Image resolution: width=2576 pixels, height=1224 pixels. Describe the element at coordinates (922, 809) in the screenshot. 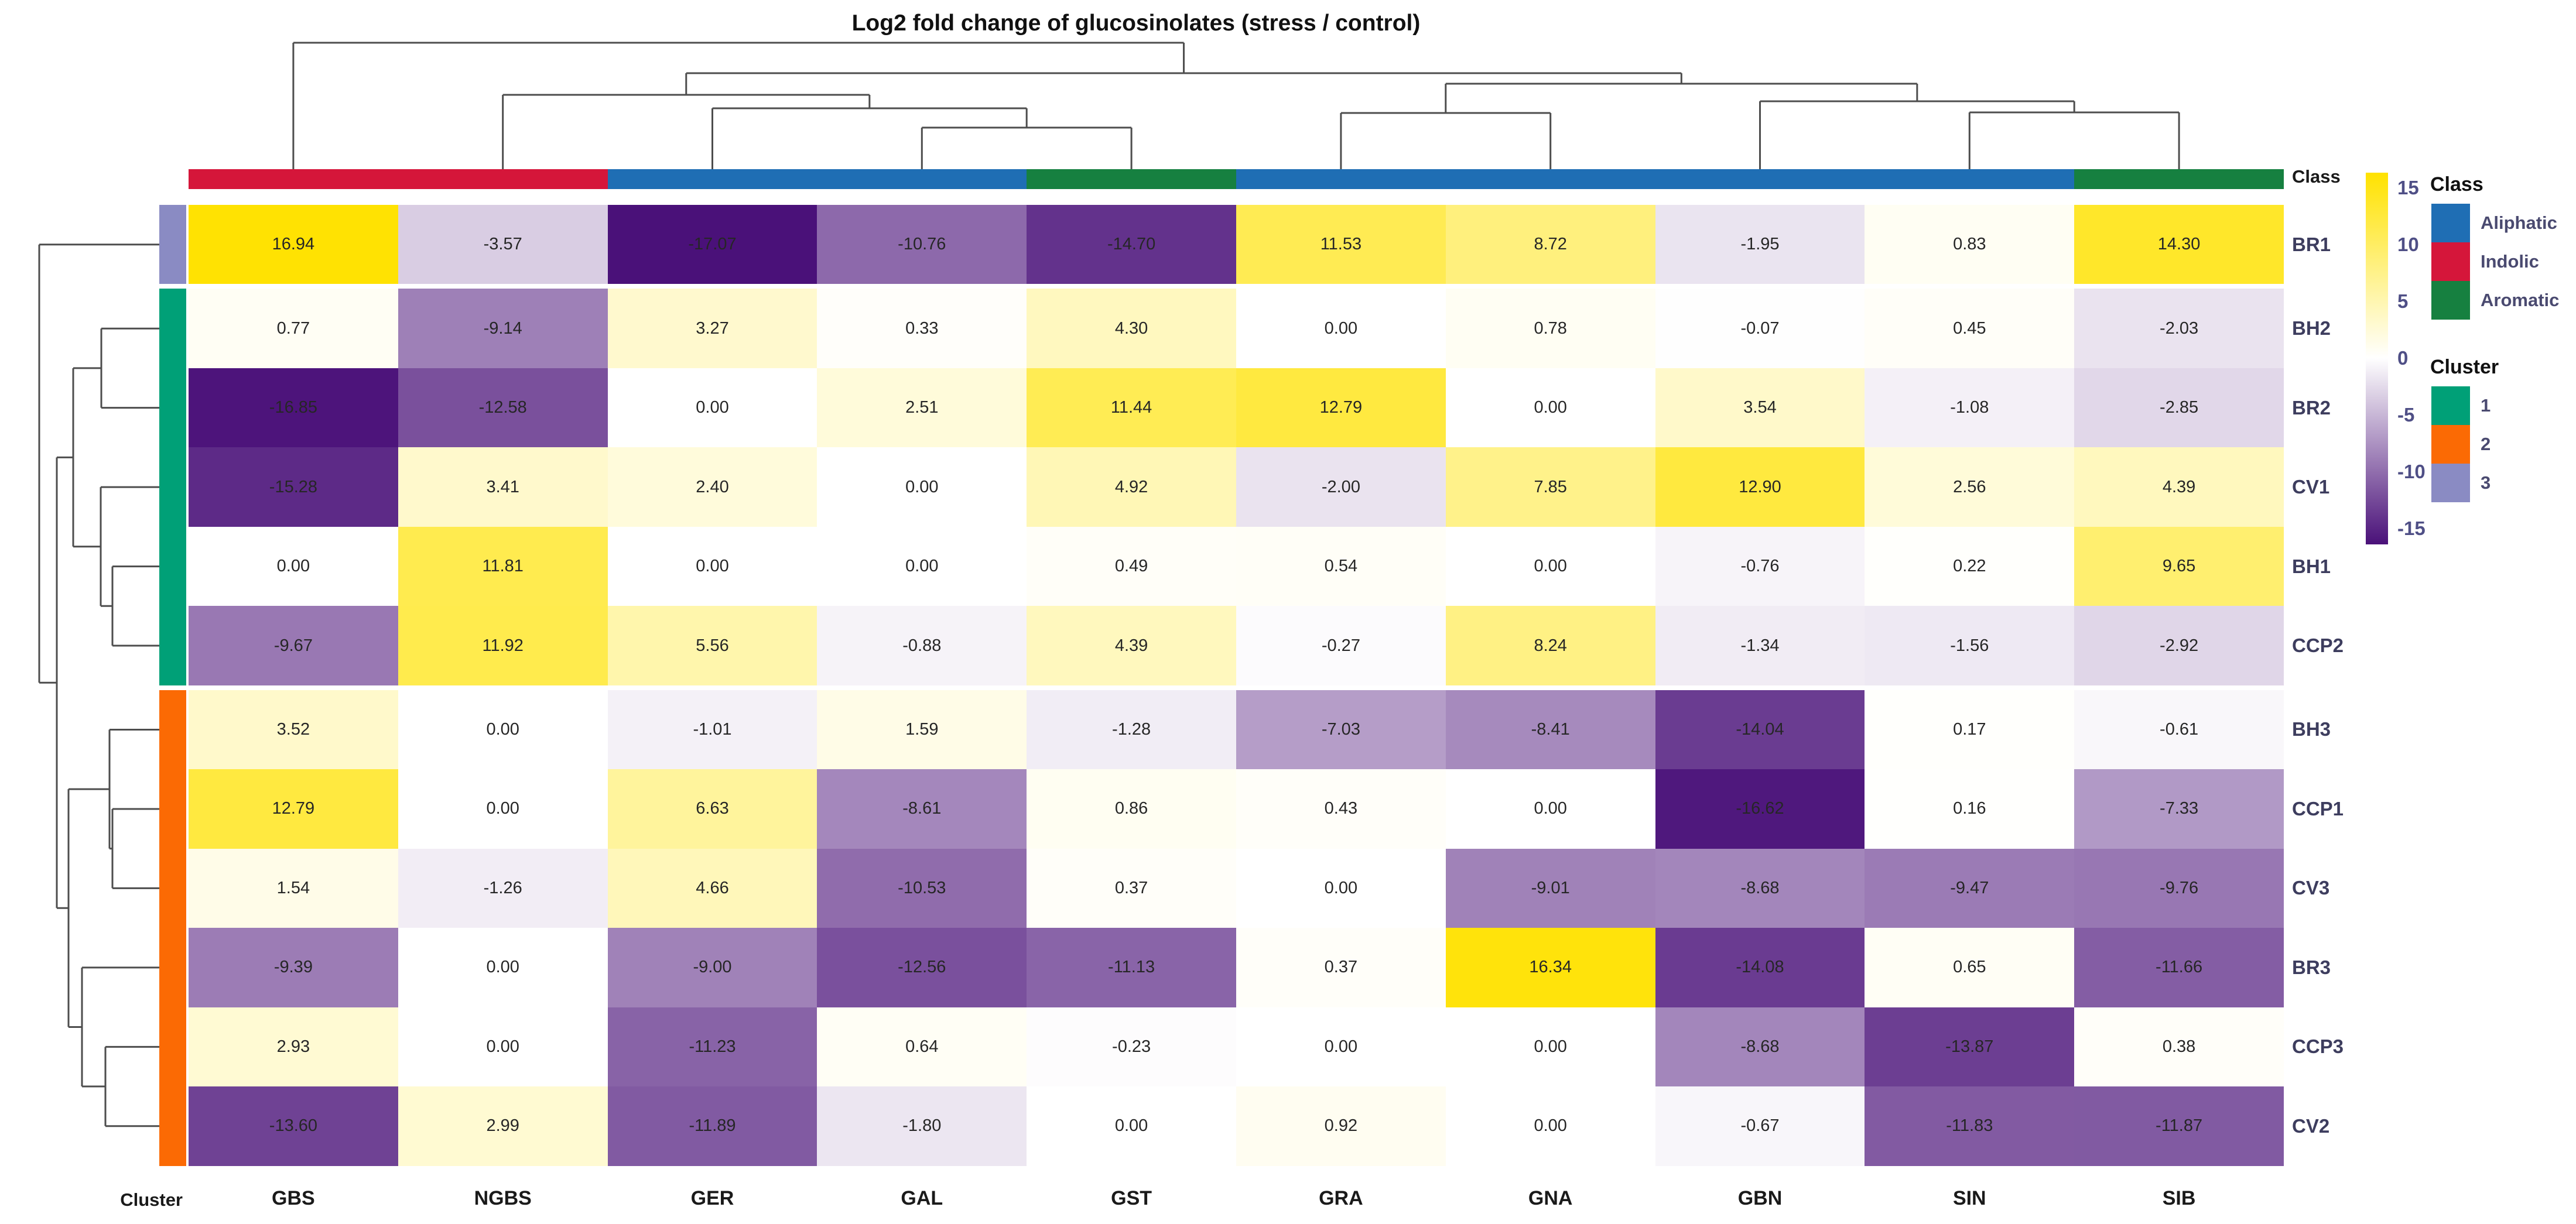

I see `heatmap-cell: -8.61` at that location.